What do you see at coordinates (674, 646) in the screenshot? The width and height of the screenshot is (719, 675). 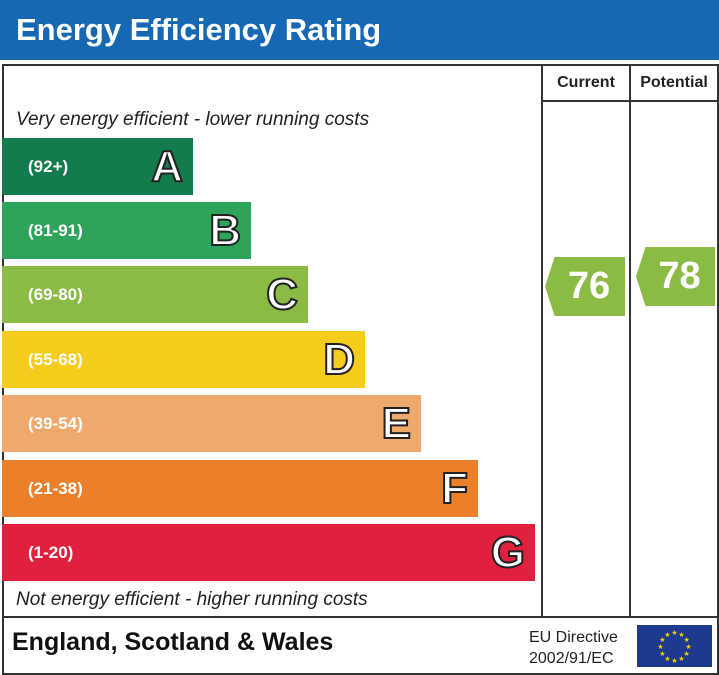 I see `eu-flag-icon: ★ ★ ★ ★ ★ ★ ★ ★ ★ ★ ★ ★` at bounding box center [674, 646].